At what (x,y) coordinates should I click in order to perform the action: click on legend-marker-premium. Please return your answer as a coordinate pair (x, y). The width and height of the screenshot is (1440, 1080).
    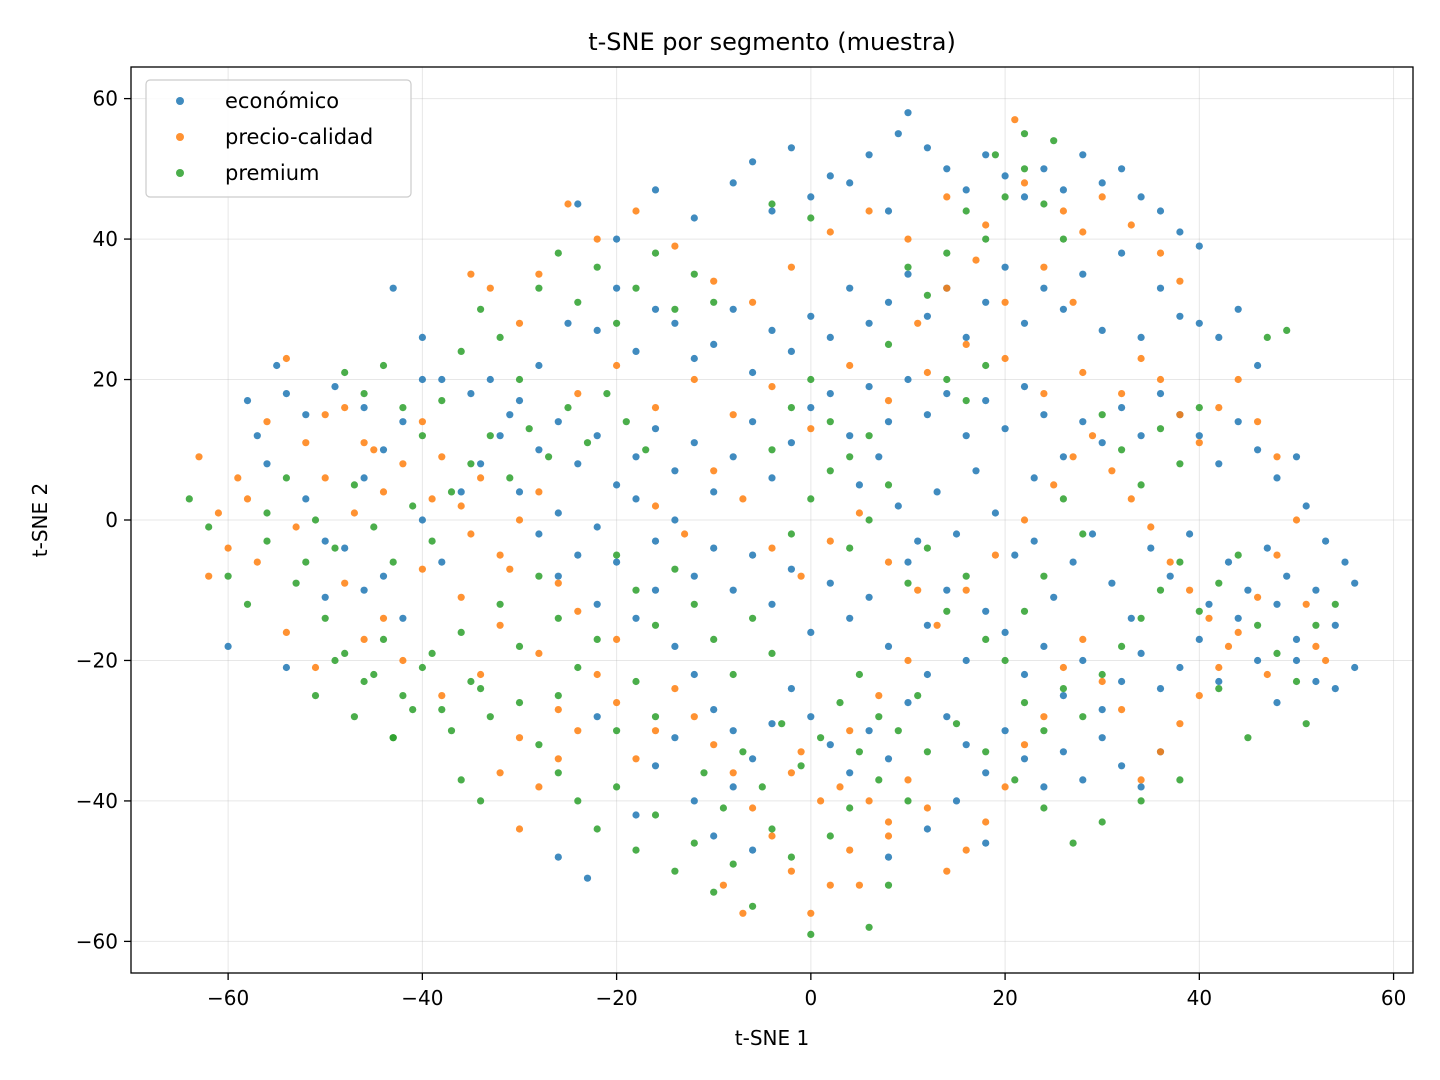
    Looking at the image, I should click on (180, 173).